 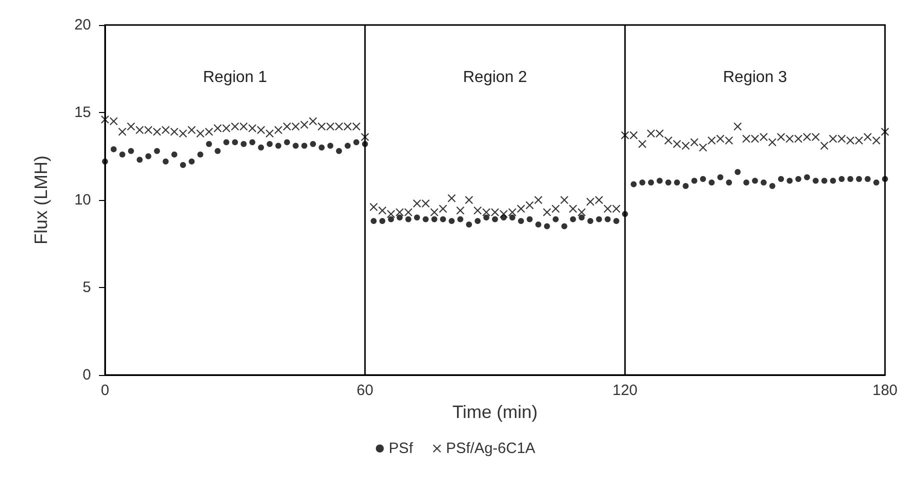 What do you see at coordinates (401, 448) in the screenshot?
I see `legend-label: PSf` at bounding box center [401, 448].